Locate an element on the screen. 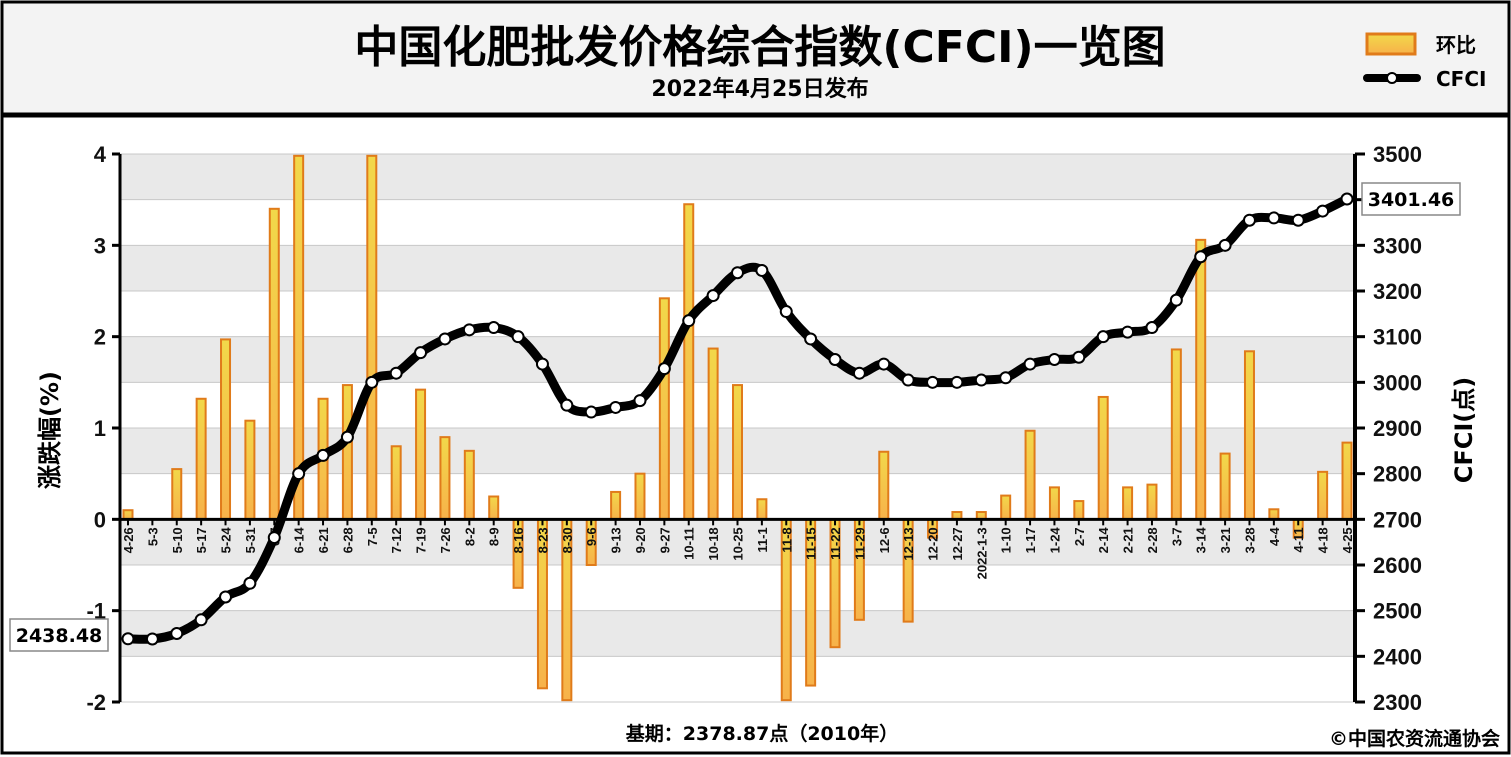 The height and width of the screenshot is (757, 1511). y-left-tick-label: -2 is located at coordinates (96, 702).